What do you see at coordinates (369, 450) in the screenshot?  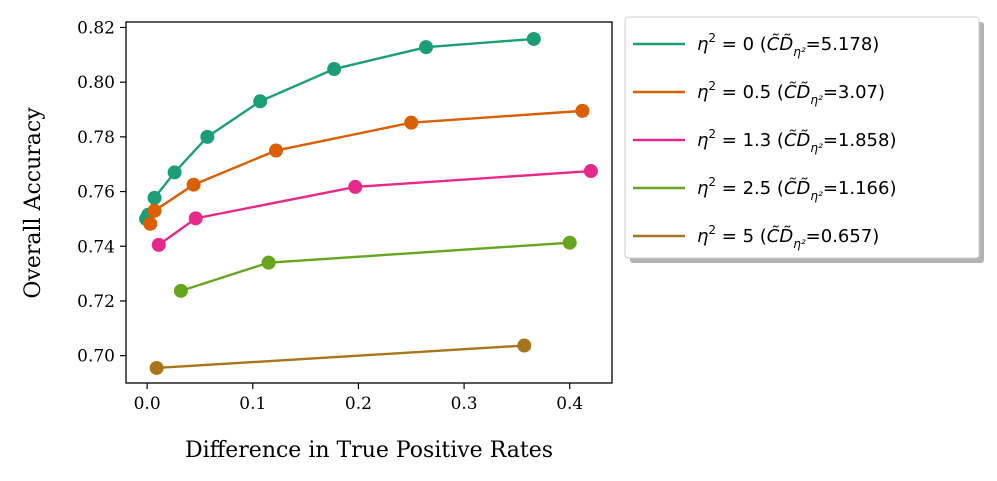 I see `x-axis-label: Difference in True Positive Rates` at bounding box center [369, 450].